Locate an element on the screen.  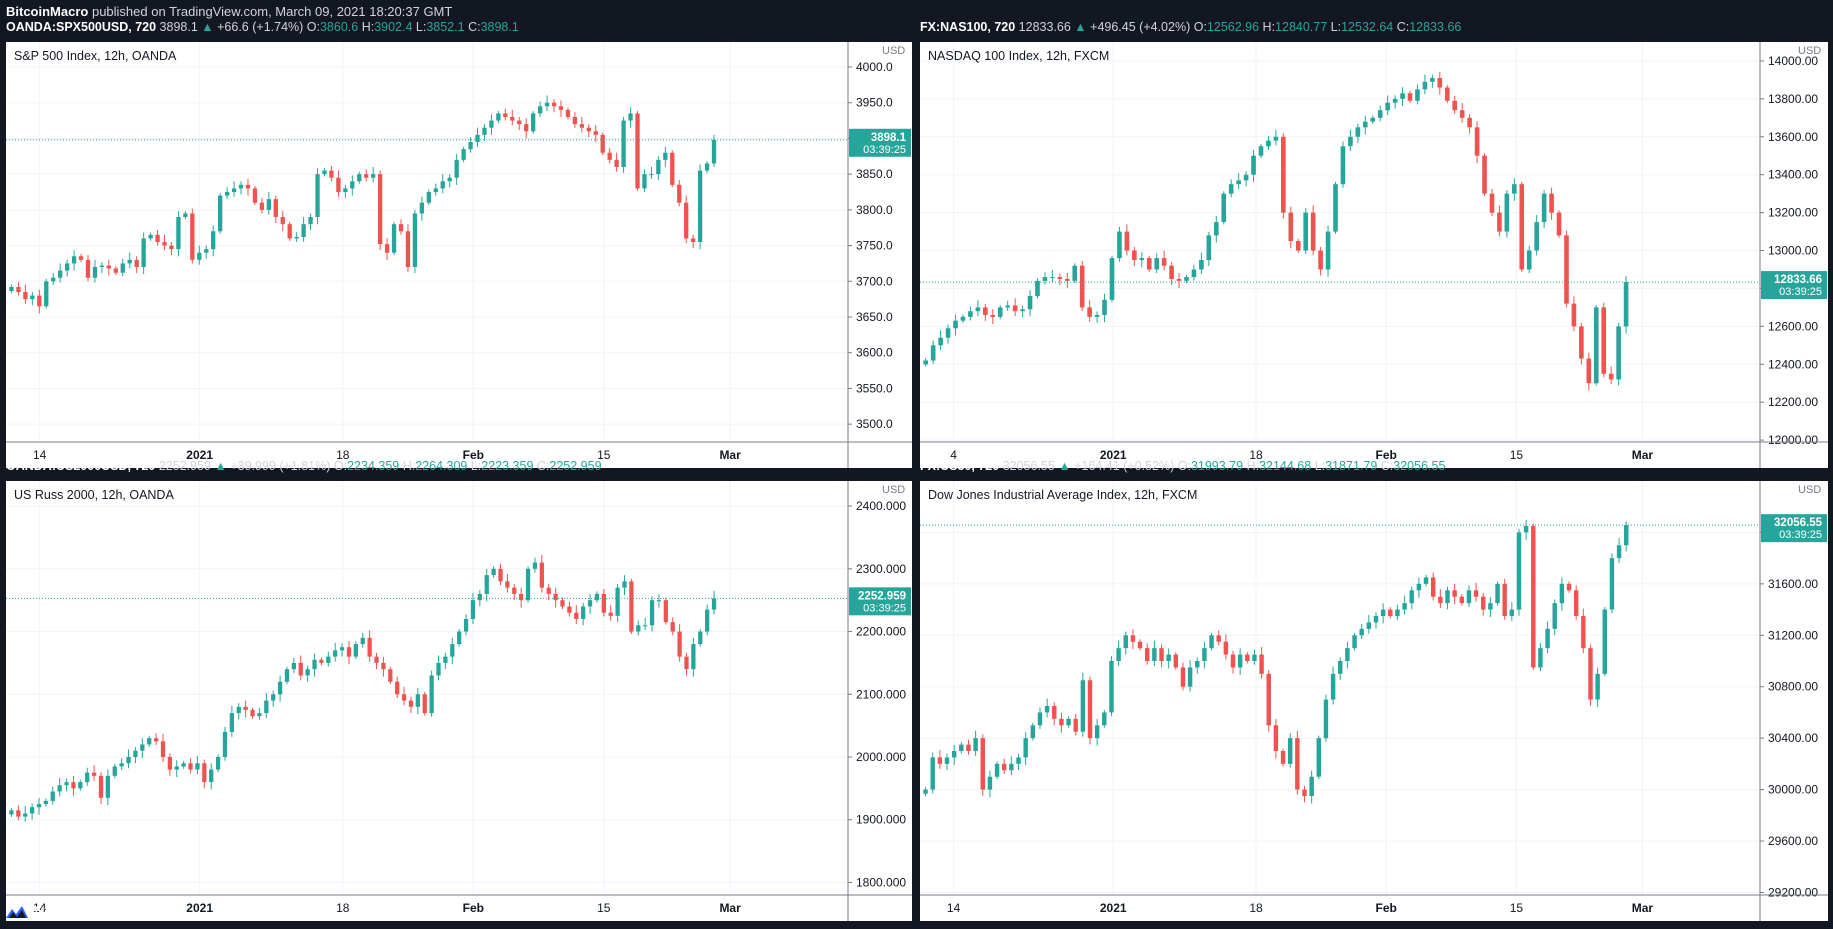
currency-label: USD is located at coordinates (1809, 490).